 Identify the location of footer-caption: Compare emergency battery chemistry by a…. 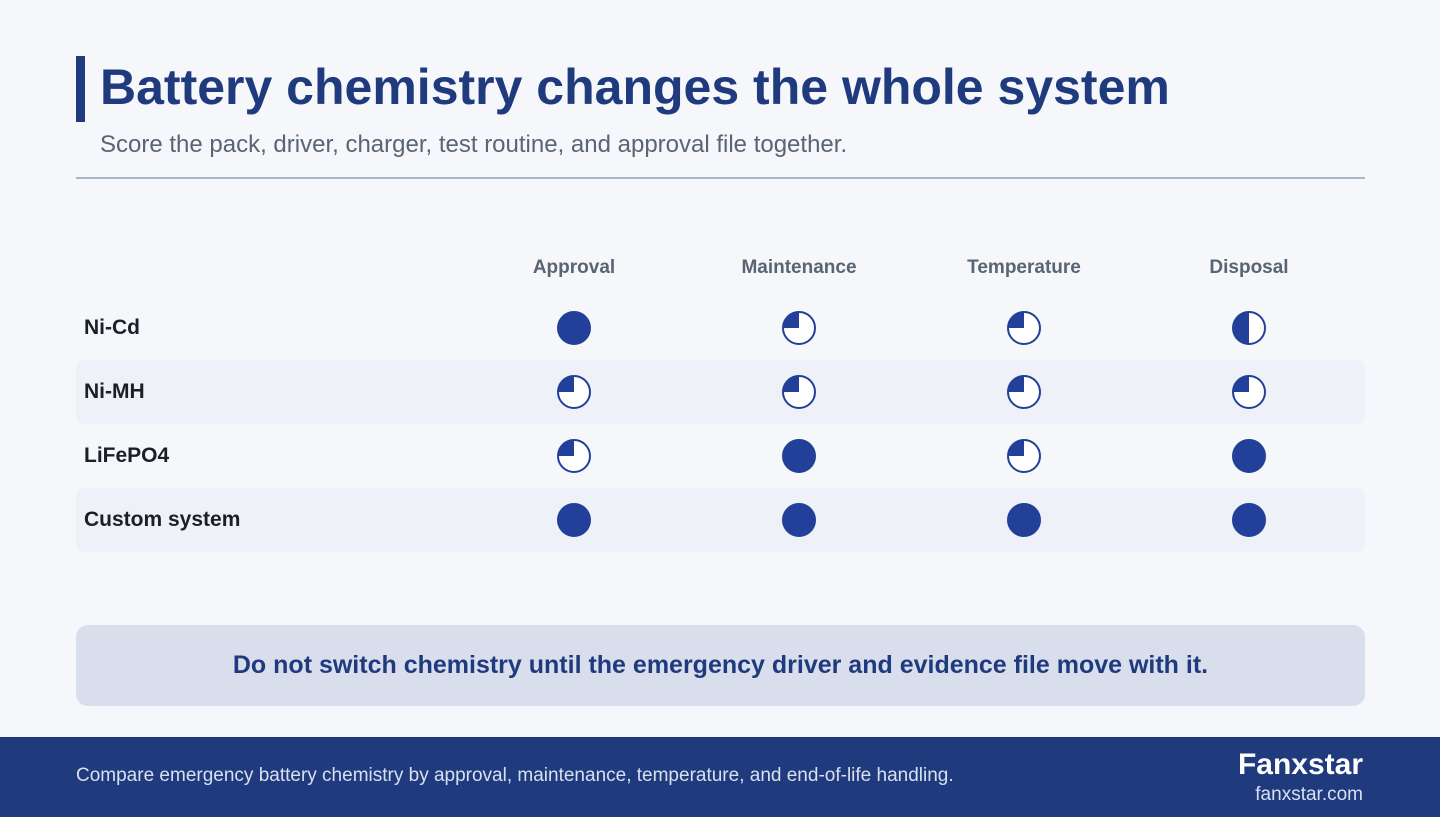
(515, 775).